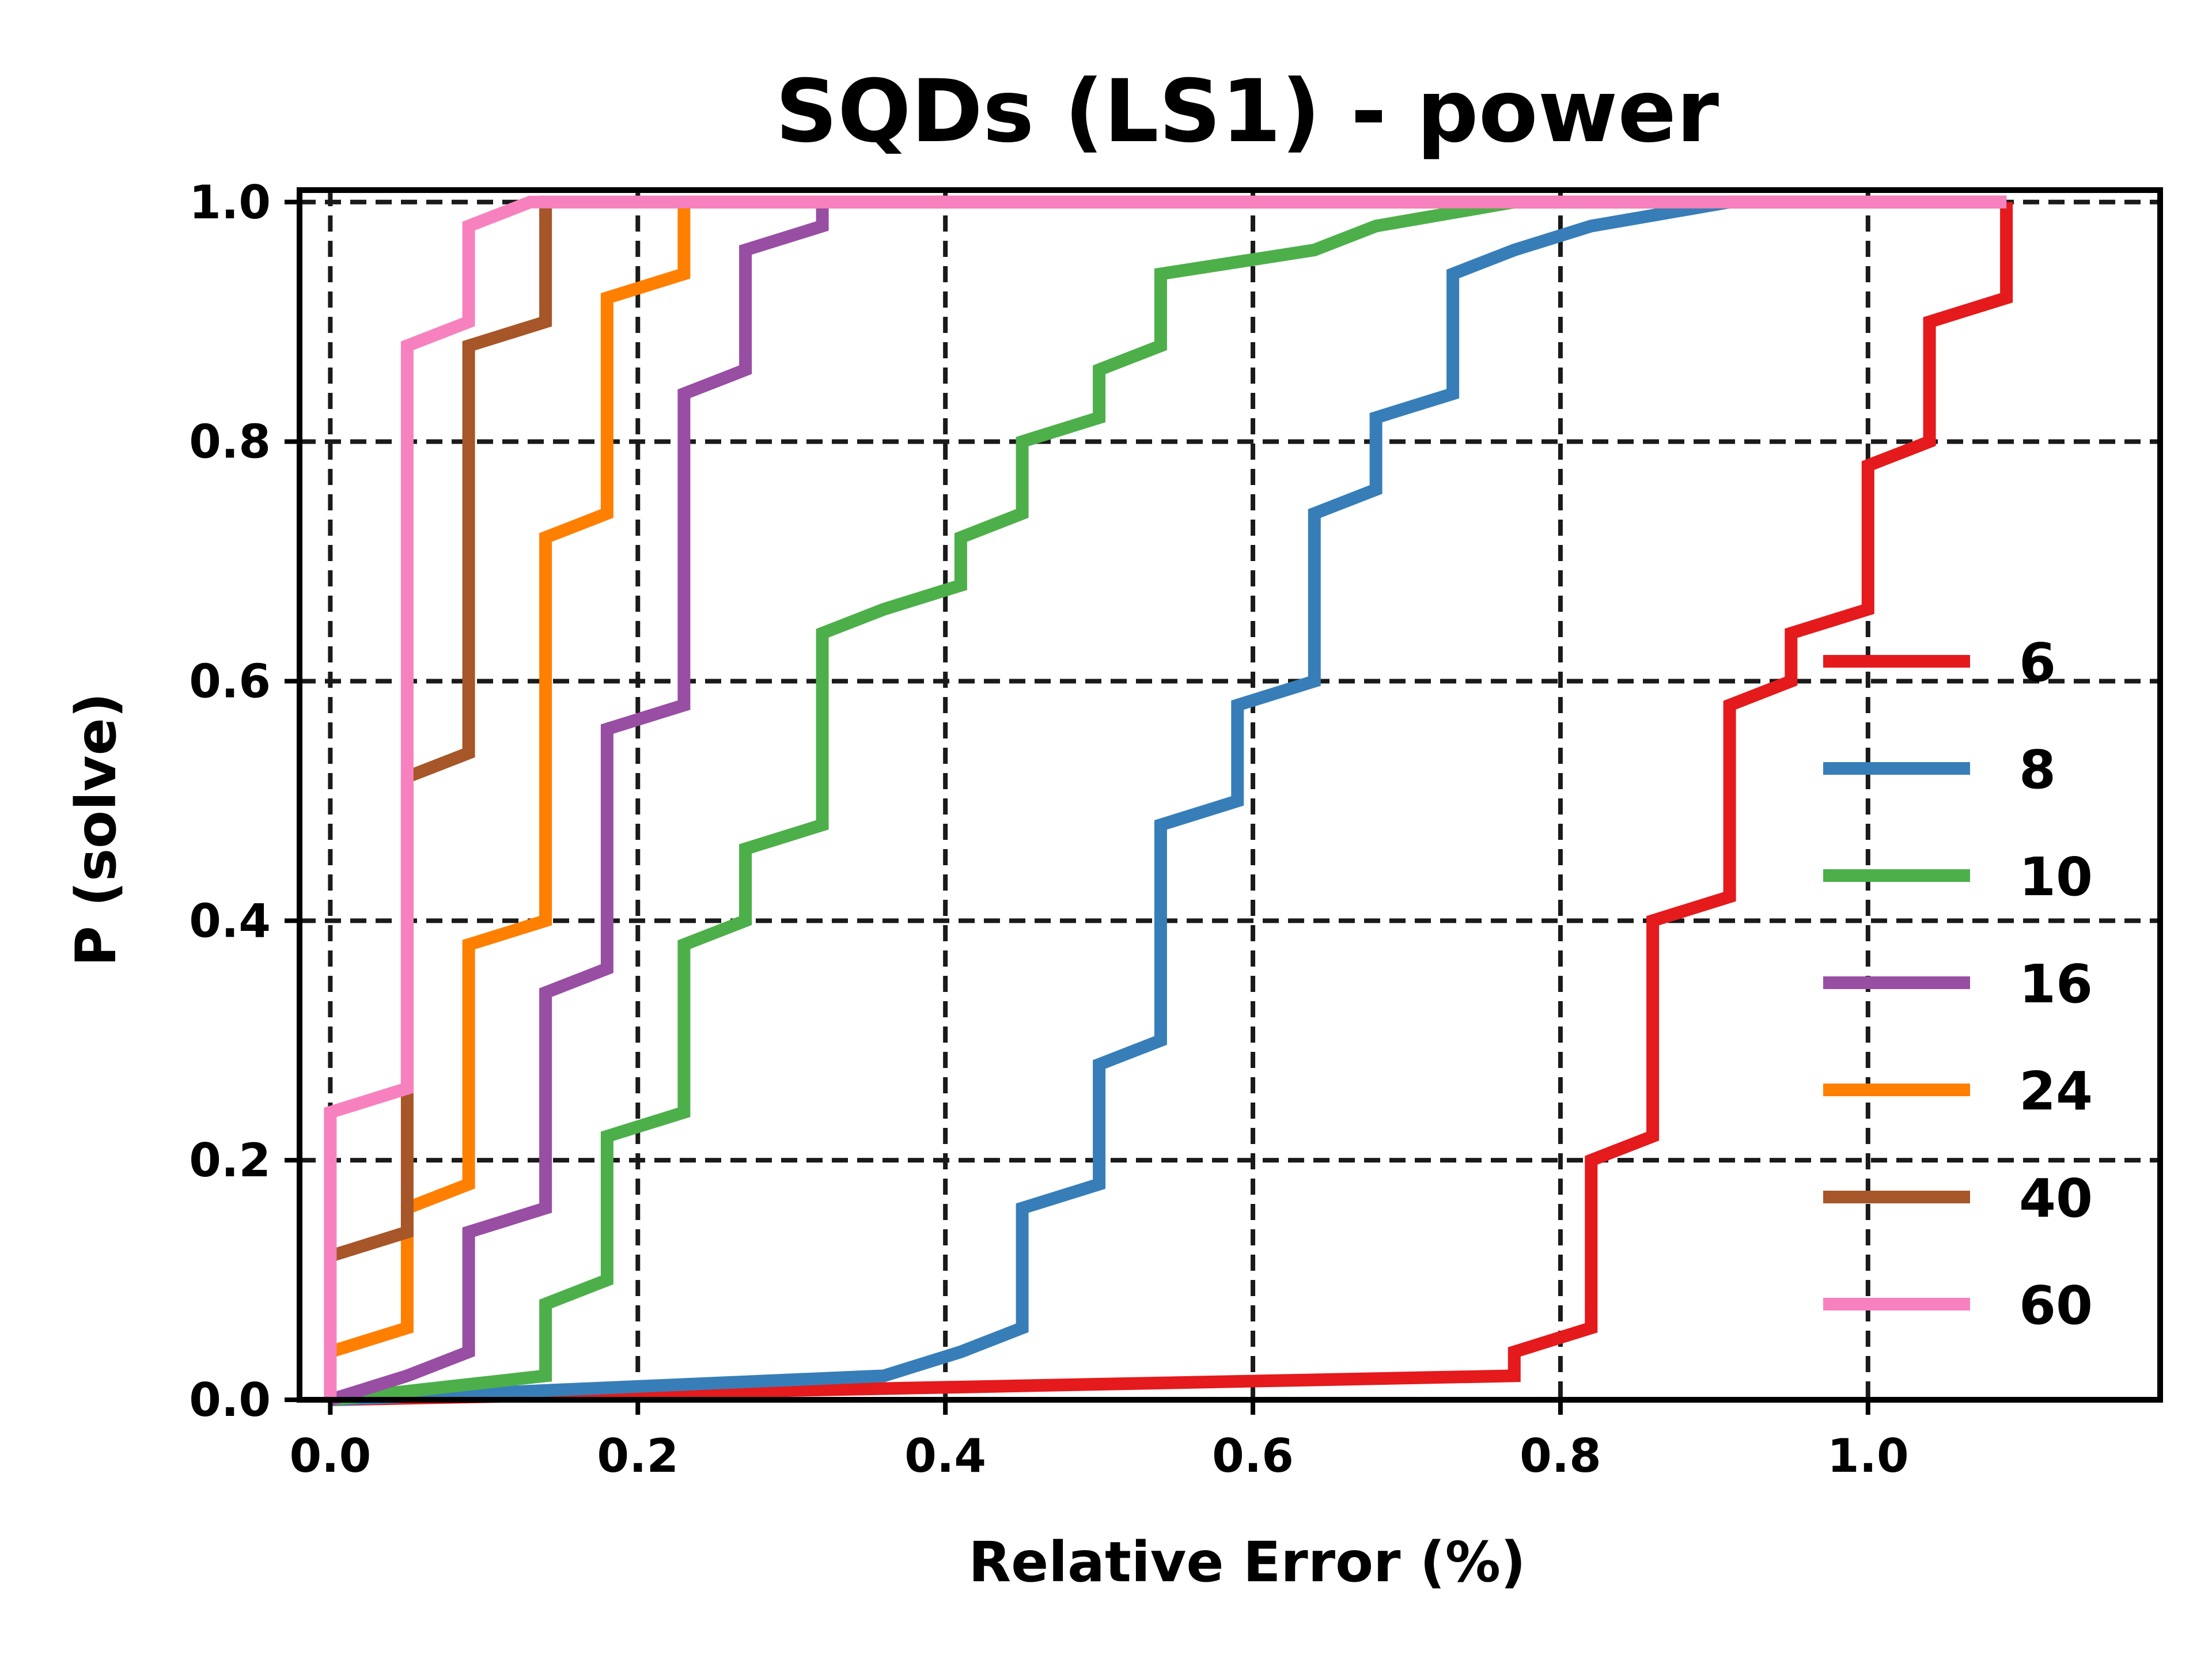 The width and height of the screenshot is (2212, 1659). What do you see at coordinates (638, 1456) in the screenshot?
I see `x-tick-label: 0.2` at bounding box center [638, 1456].